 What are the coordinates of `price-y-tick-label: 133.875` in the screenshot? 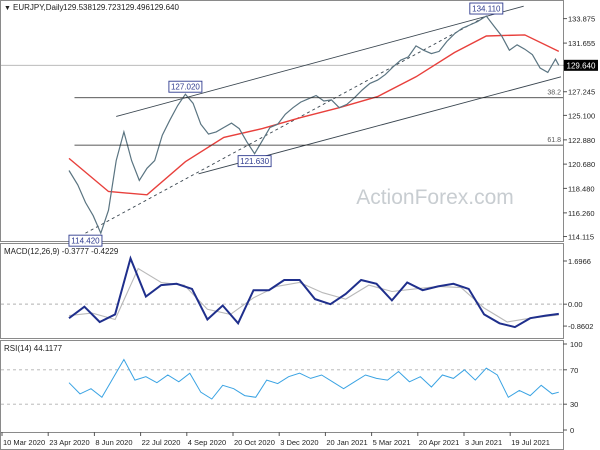 It's located at (581, 19).